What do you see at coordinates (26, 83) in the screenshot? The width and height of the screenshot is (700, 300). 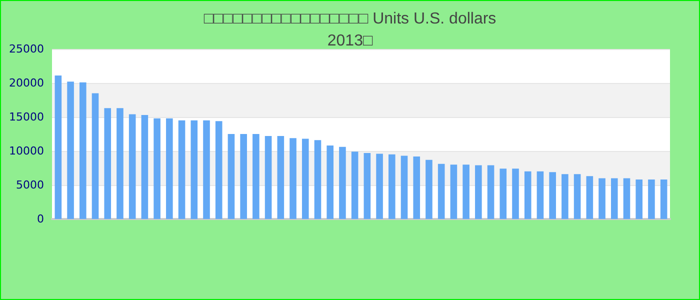 I see `y-tick-label: 20000` at bounding box center [26, 83].